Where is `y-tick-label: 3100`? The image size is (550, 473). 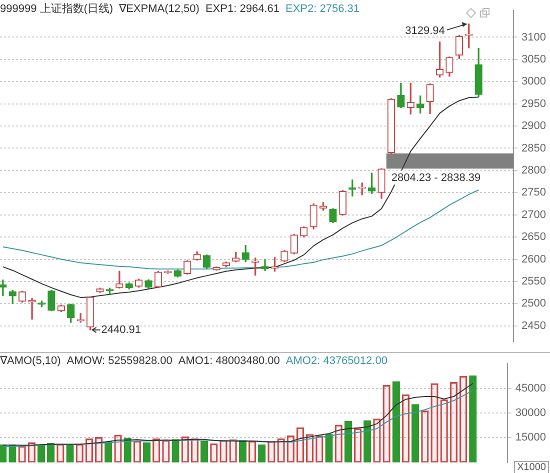
y-tick-label: 3100 is located at coordinates (534, 37).